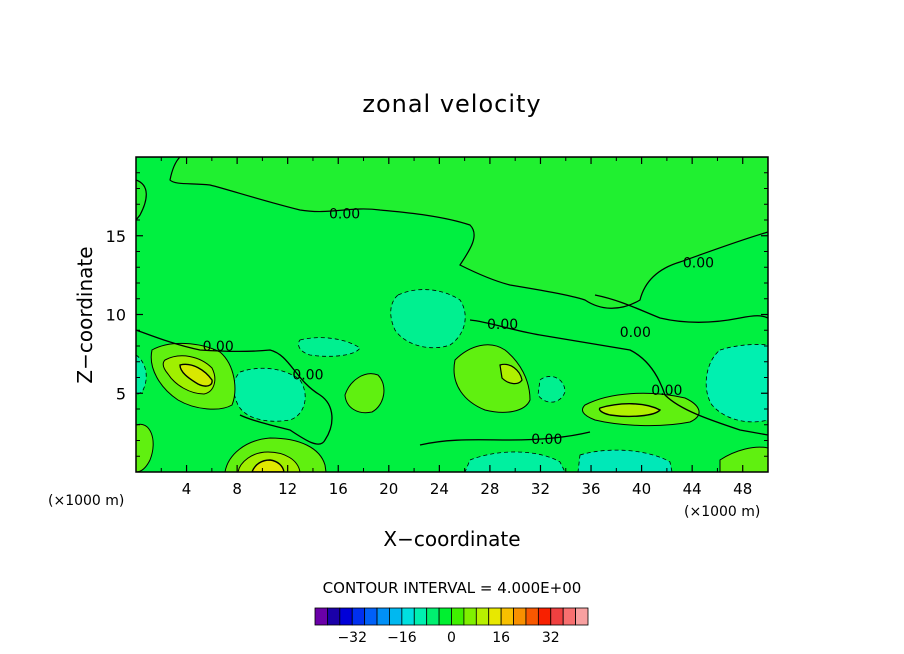 The image size is (904, 654). Describe the element at coordinates (86, 501) in the screenshot. I see `x-unit-label-left: (×1000 m)` at that location.